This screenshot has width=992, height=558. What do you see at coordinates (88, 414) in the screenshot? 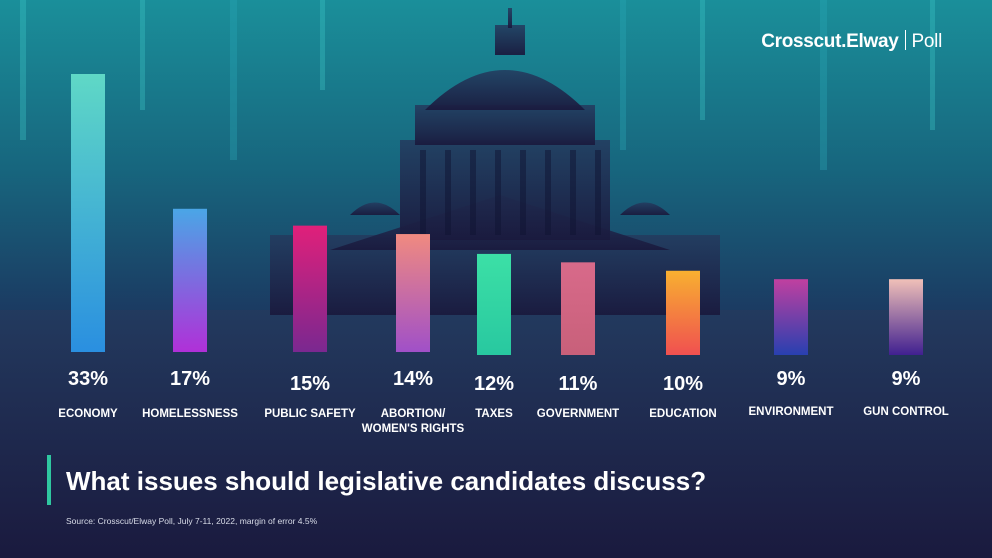
I see `category-label: ECONOMY` at bounding box center [88, 414].